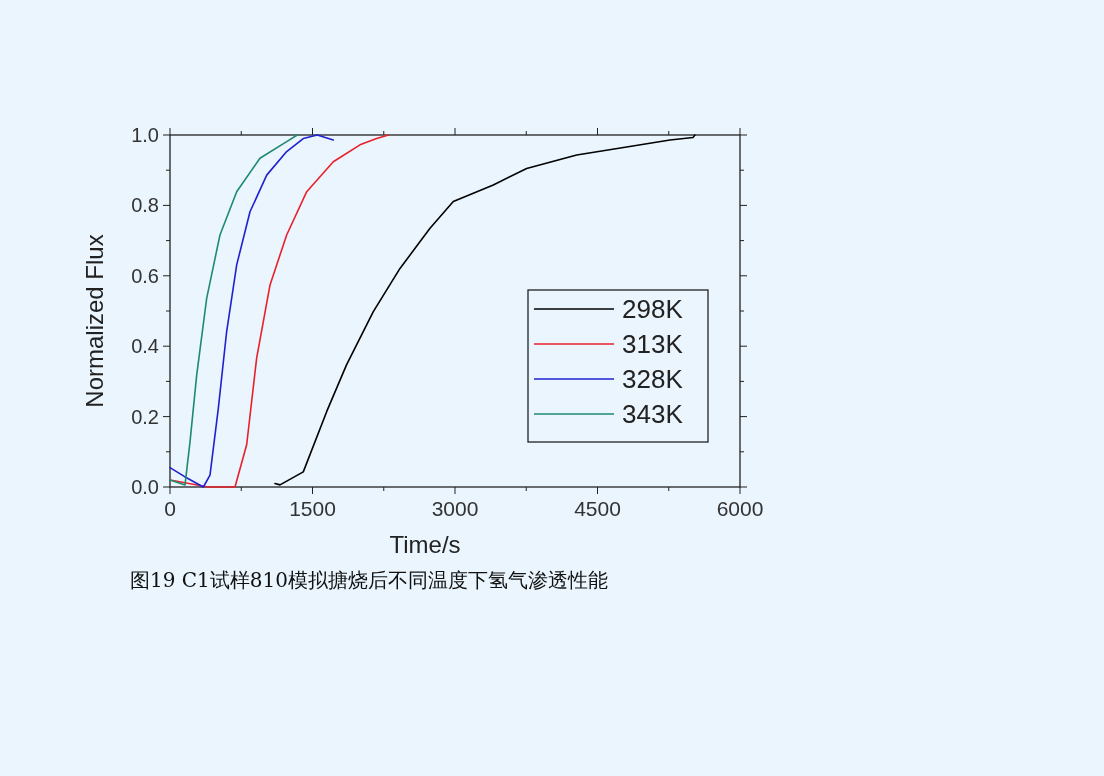 This screenshot has width=1104, height=776. Describe the element at coordinates (145, 487) in the screenshot. I see `y-tick-label: 0.0` at that location.